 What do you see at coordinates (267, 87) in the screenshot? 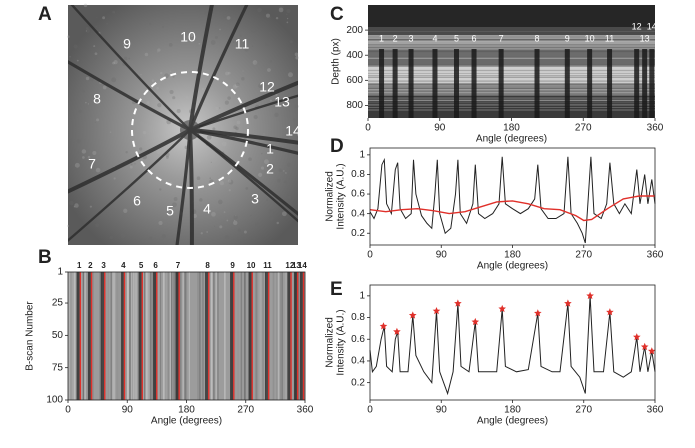
I see `vessel-label: 12` at bounding box center [267, 87].